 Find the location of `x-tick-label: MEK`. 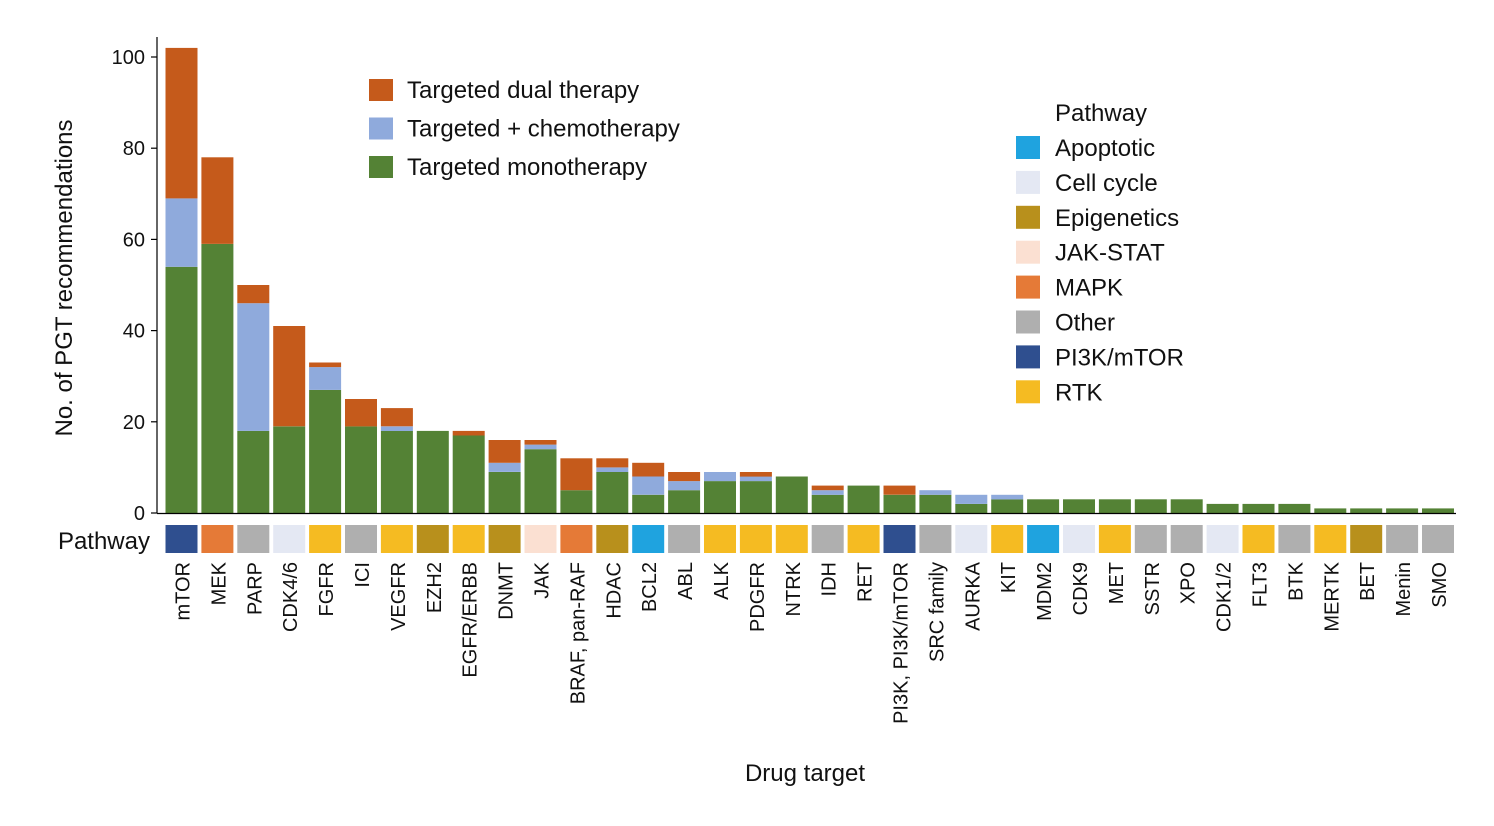

x-tick-label: MEK is located at coordinates (219, 583).